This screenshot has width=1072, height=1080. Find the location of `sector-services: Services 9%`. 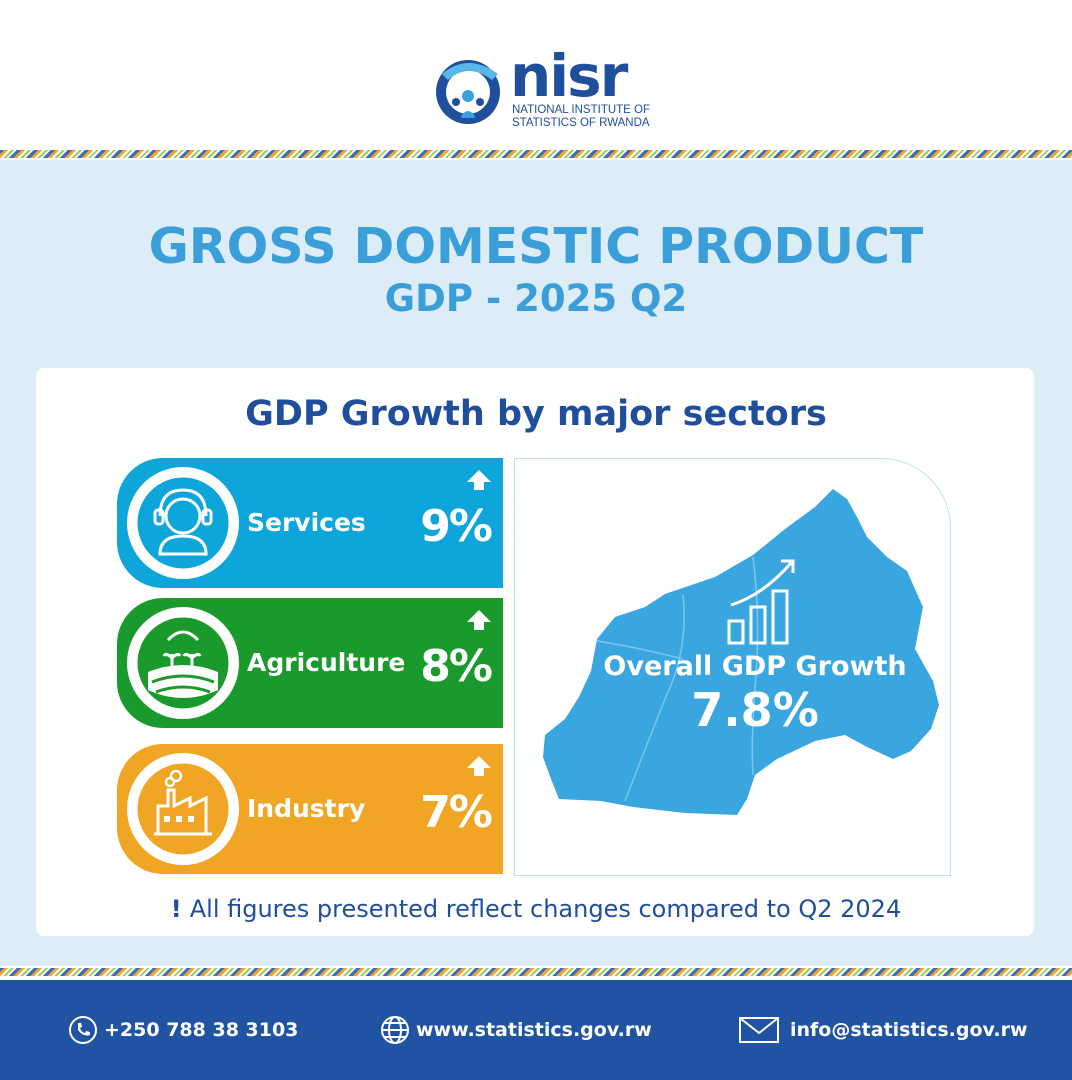

sector-services: Services 9% is located at coordinates (310, 523).